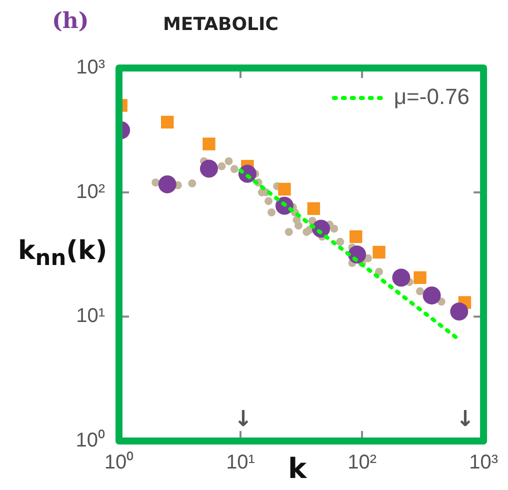  Describe the element at coordinates (297, 468) in the screenshot. I see `x-axis-title: k` at that location.